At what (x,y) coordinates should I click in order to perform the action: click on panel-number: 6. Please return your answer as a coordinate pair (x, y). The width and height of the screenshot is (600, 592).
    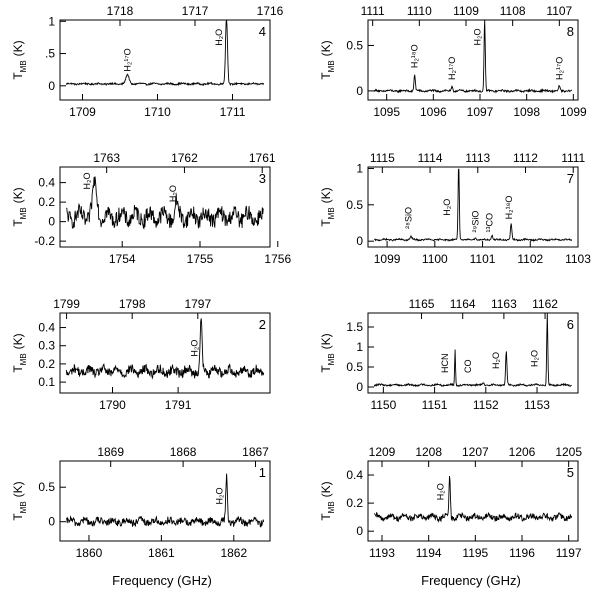
    Looking at the image, I should click on (570, 324).